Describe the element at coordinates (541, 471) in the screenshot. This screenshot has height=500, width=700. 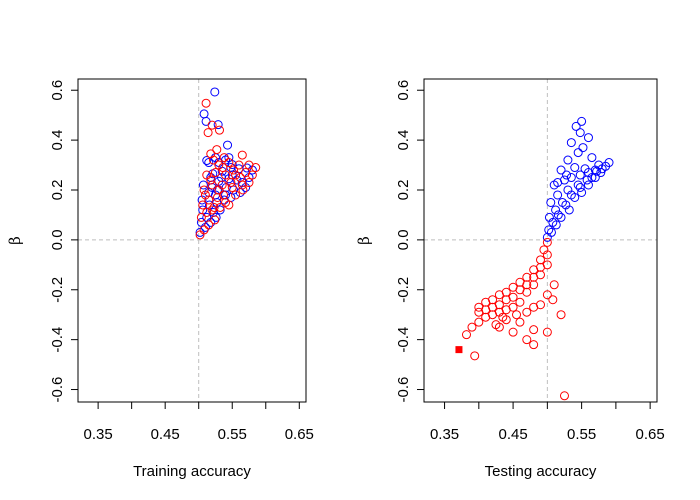
I see `x-axis-title: Testing accuracy` at that location.